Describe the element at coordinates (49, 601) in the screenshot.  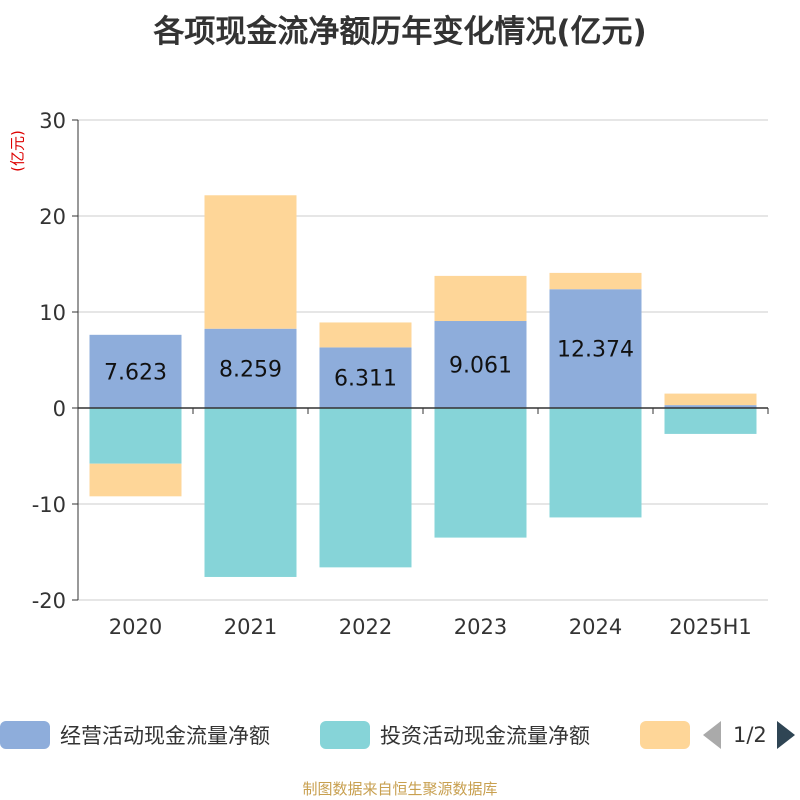
I see `y-tick-label: -20` at that location.